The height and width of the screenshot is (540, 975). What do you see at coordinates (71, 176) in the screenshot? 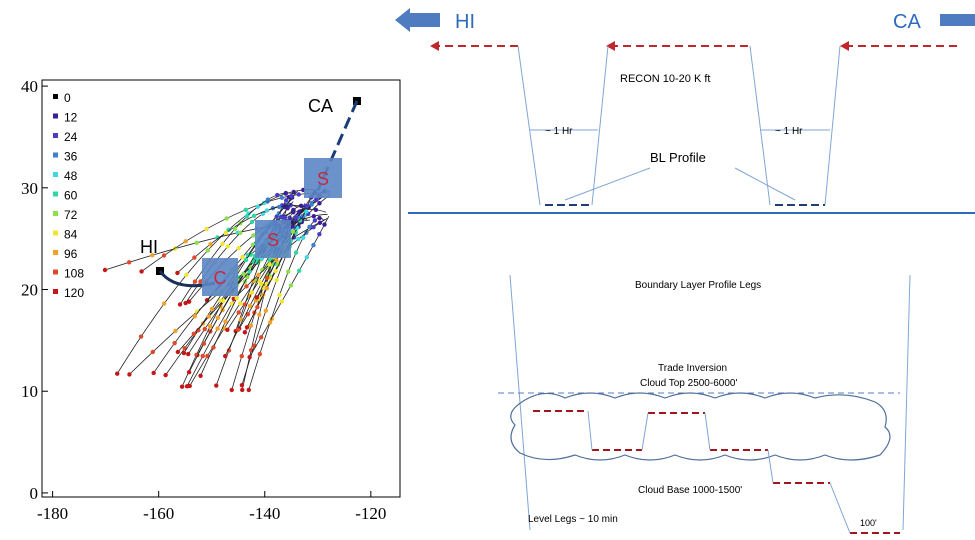
I see `legend-label: 48` at bounding box center [71, 176].